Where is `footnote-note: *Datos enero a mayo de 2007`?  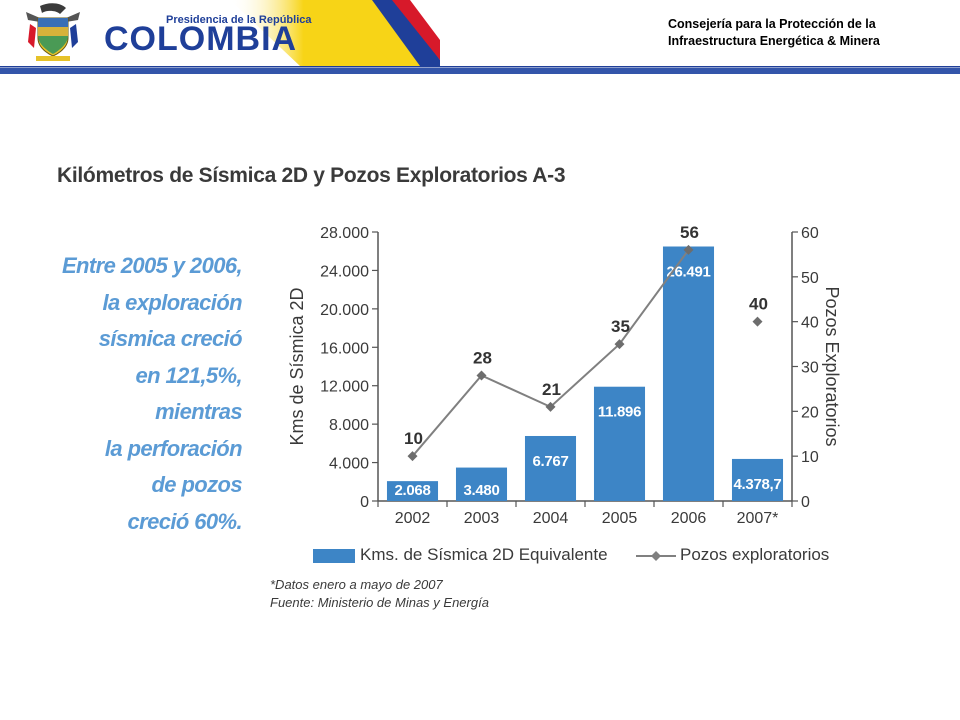 footnote-note: *Datos enero a mayo de 2007 is located at coordinates (356, 584).